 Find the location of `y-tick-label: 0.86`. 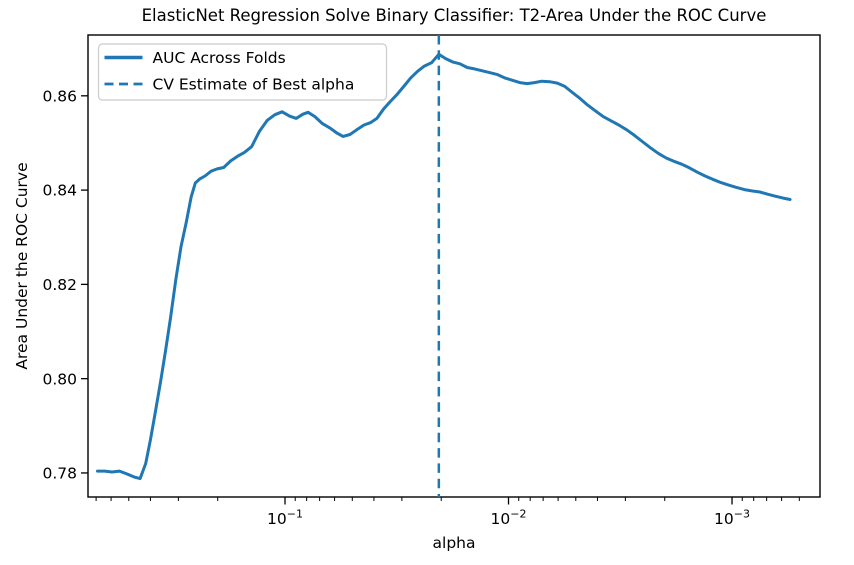

y-tick-label: 0.86 is located at coordinates (59, 96).